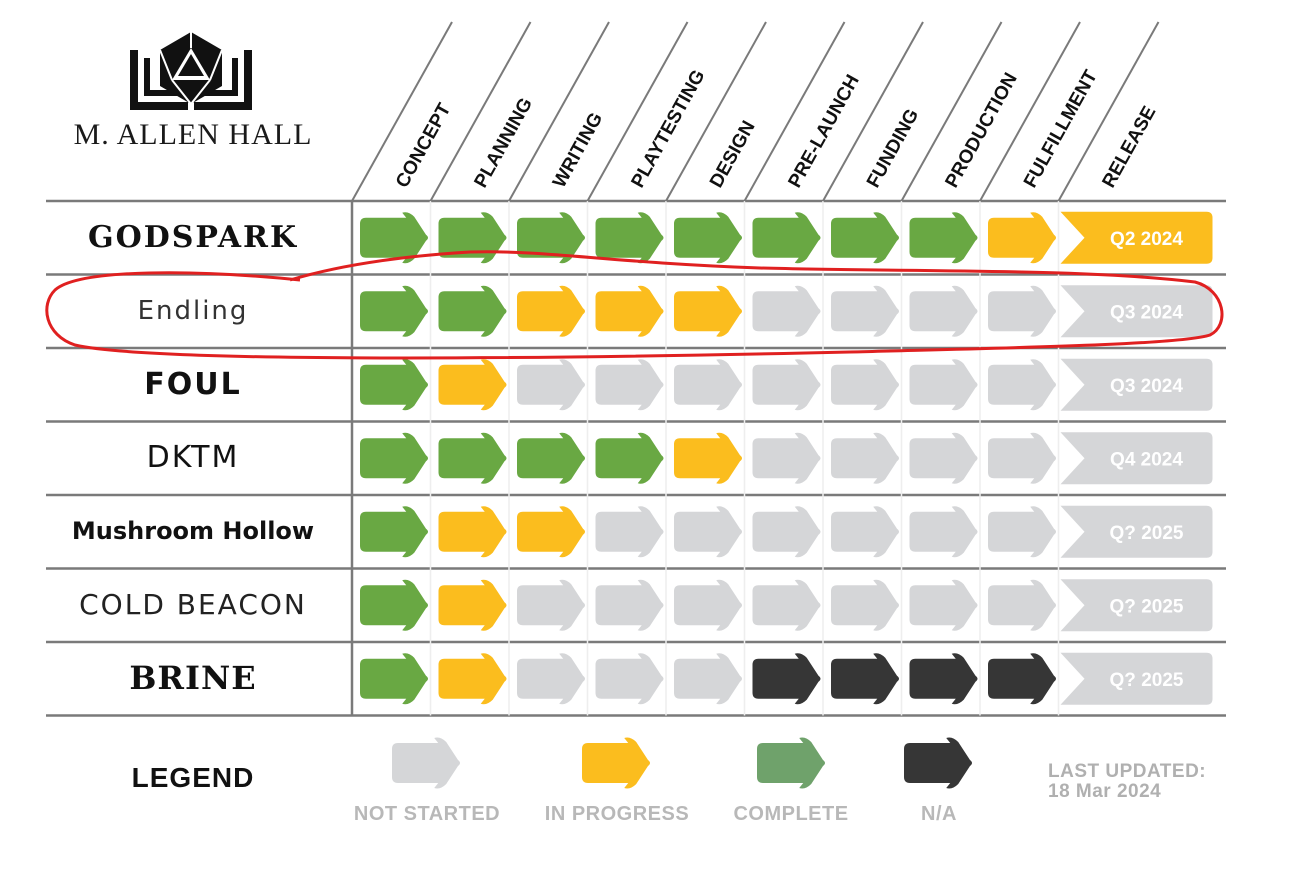 The height and width of the screenshot is (892, 1310). I want to click on legend-title: LEGEND, so click(193, 777).